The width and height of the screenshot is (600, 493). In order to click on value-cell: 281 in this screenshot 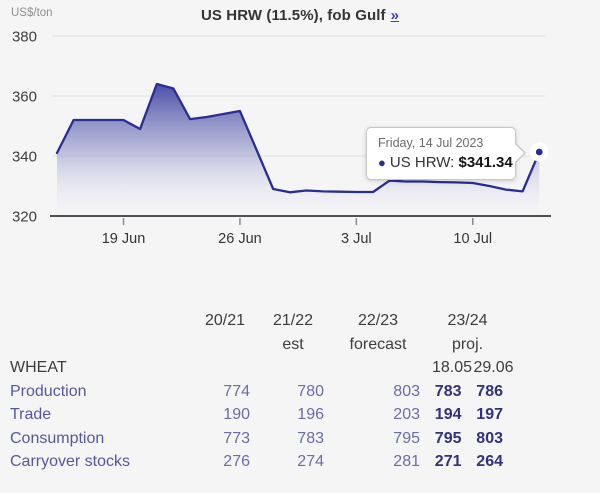, I will do `click(406, 461)`.